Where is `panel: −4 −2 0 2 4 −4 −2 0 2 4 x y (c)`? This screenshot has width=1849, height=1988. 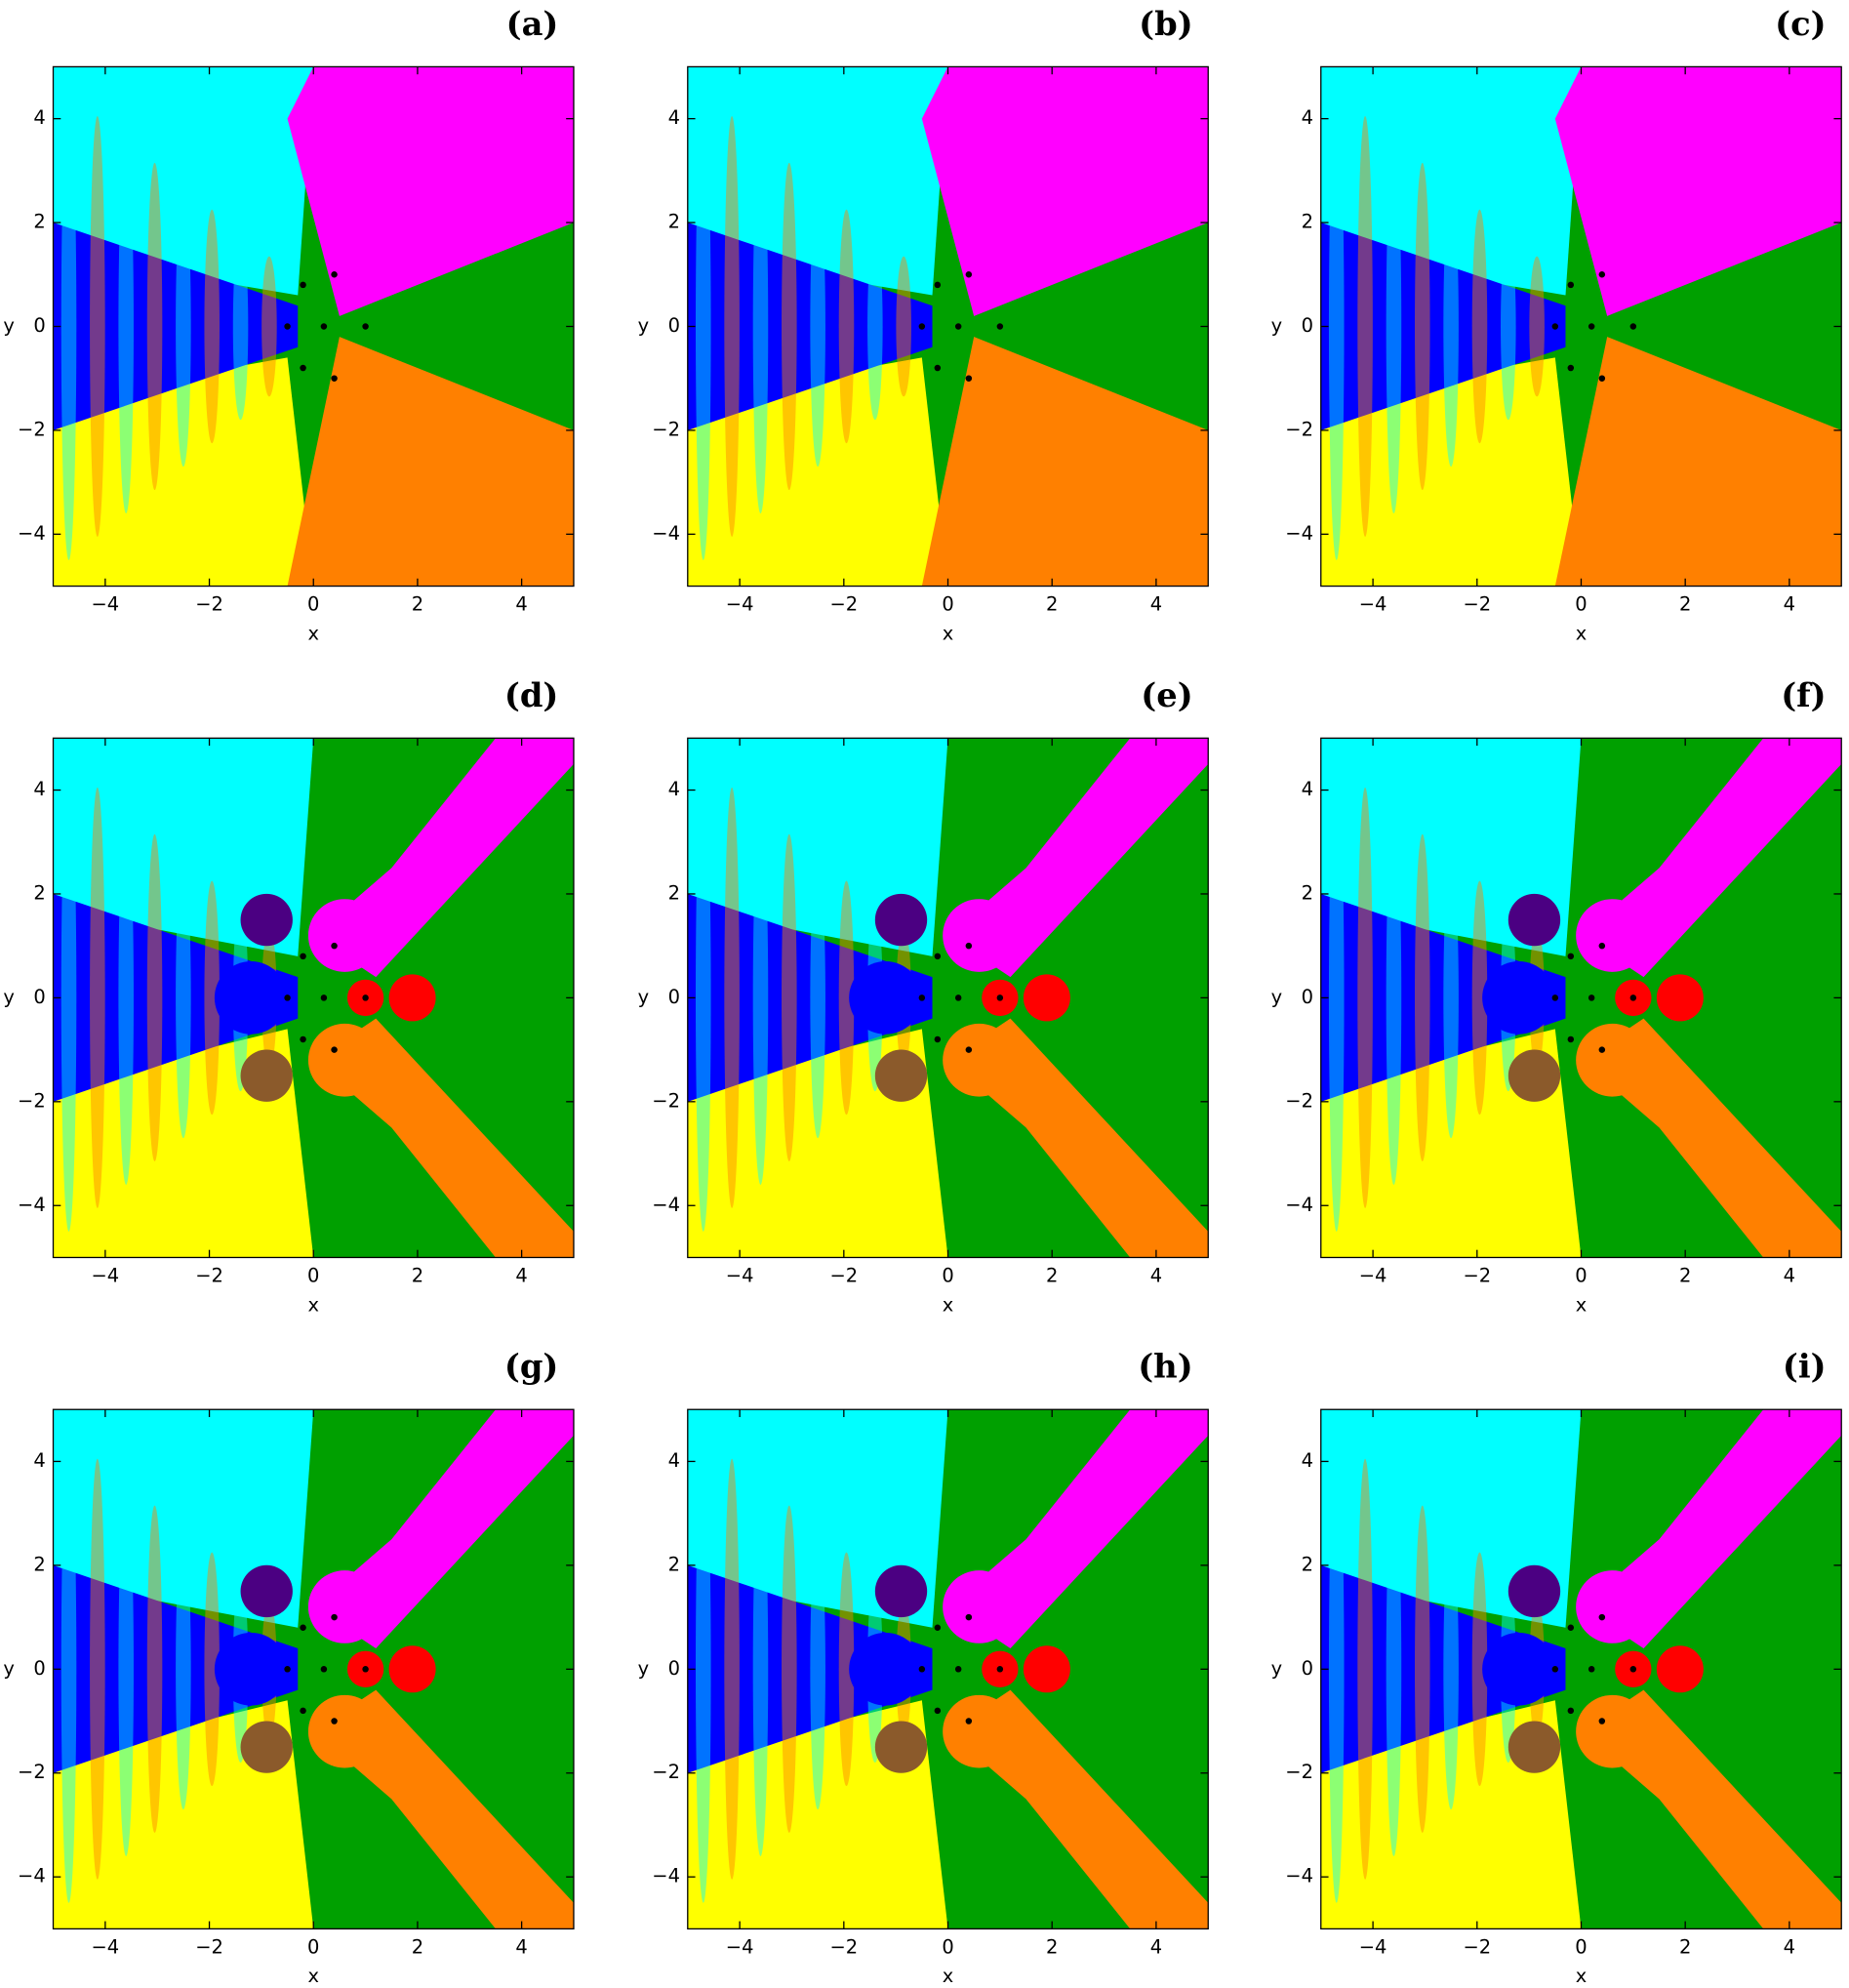 panel: −4 −2 0 2 4 −4 −2 0 2 4 x y (c) is located at coordinates (1557, 324).